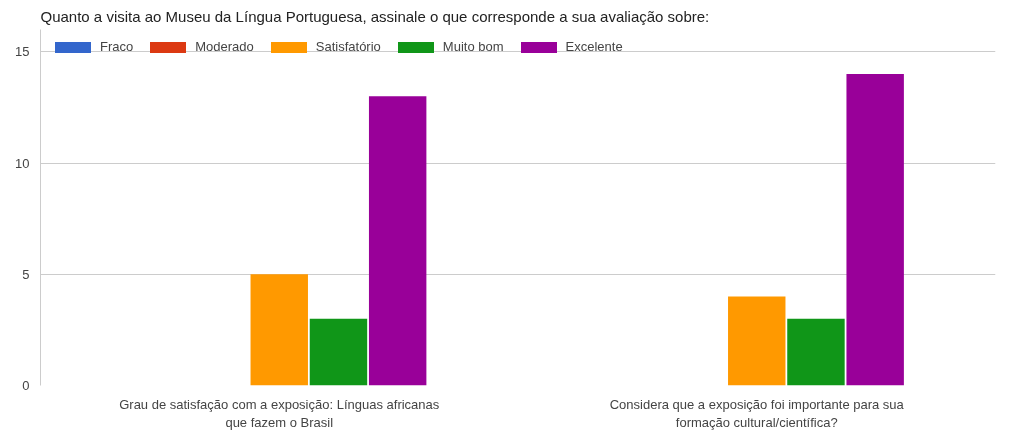 This screenshot has width=1011, height=437. I want to click on y-tick-label: 15, so click(22, 52).